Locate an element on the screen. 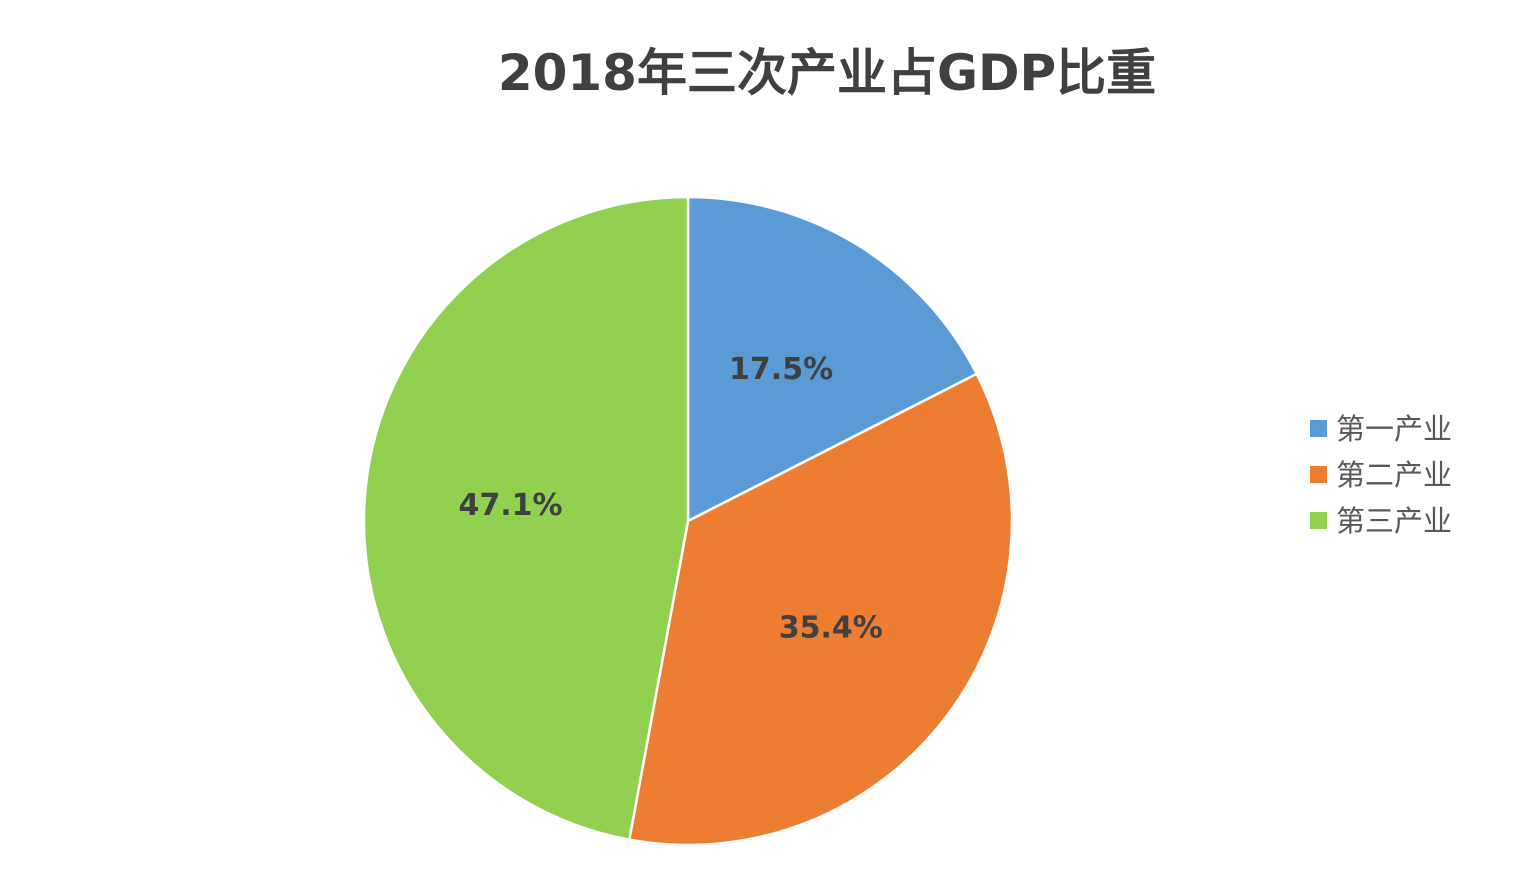 This screenshot has height=882, width=1519. data-label-tertiary: 47.1% is located at coordinates (510, 505).